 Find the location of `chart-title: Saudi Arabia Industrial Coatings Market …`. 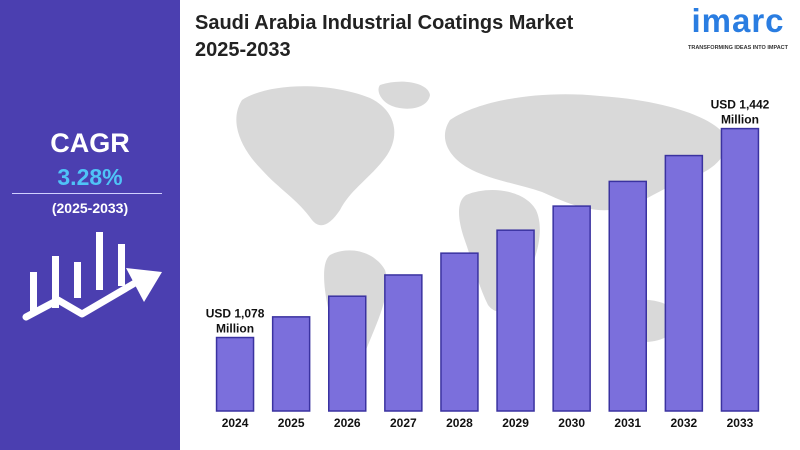

chart-title: Saudi Arabia Industrial Coatings Market … is located at coordinates (430, 37).